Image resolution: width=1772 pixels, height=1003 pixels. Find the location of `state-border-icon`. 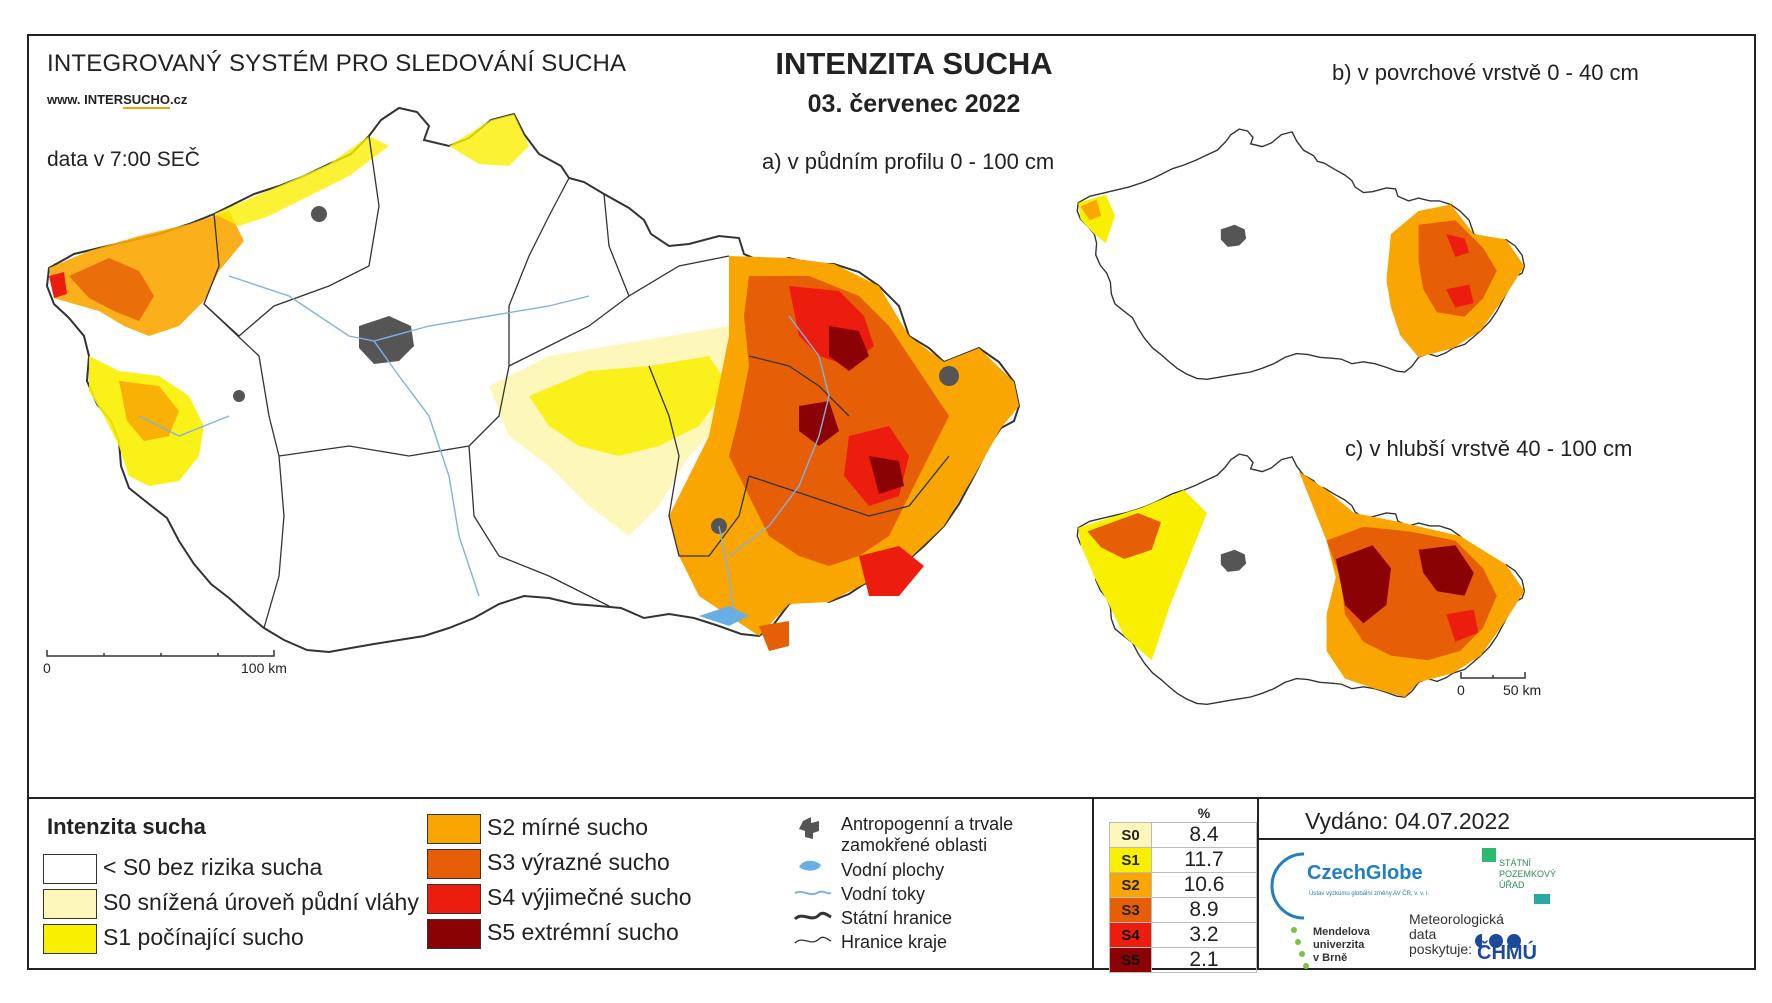

state-border-icon is located at coordinates (812, 916).